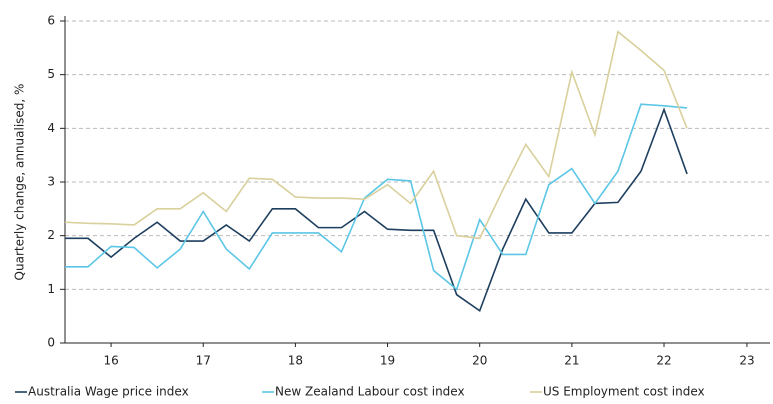 The height and width of the screenshot is (404, 773). What do you see at coordinates (20, 182) in the screenshot?
I see `y-axis-label: Quarterly change, annualised, %` at bounding box center [20, 182].